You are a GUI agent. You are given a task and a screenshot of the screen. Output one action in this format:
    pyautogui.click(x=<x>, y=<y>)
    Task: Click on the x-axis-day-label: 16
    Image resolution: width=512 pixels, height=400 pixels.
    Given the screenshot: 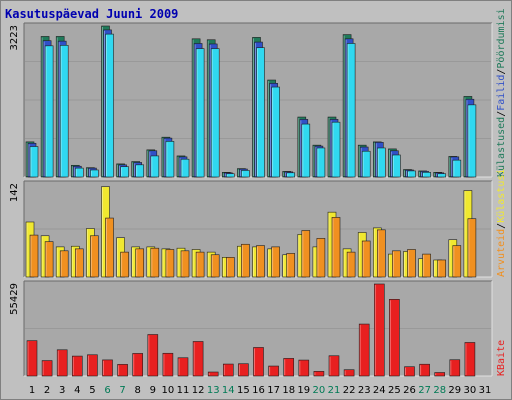 What is the action you would take?
    pyautogui.click(x=258, y=390)
    